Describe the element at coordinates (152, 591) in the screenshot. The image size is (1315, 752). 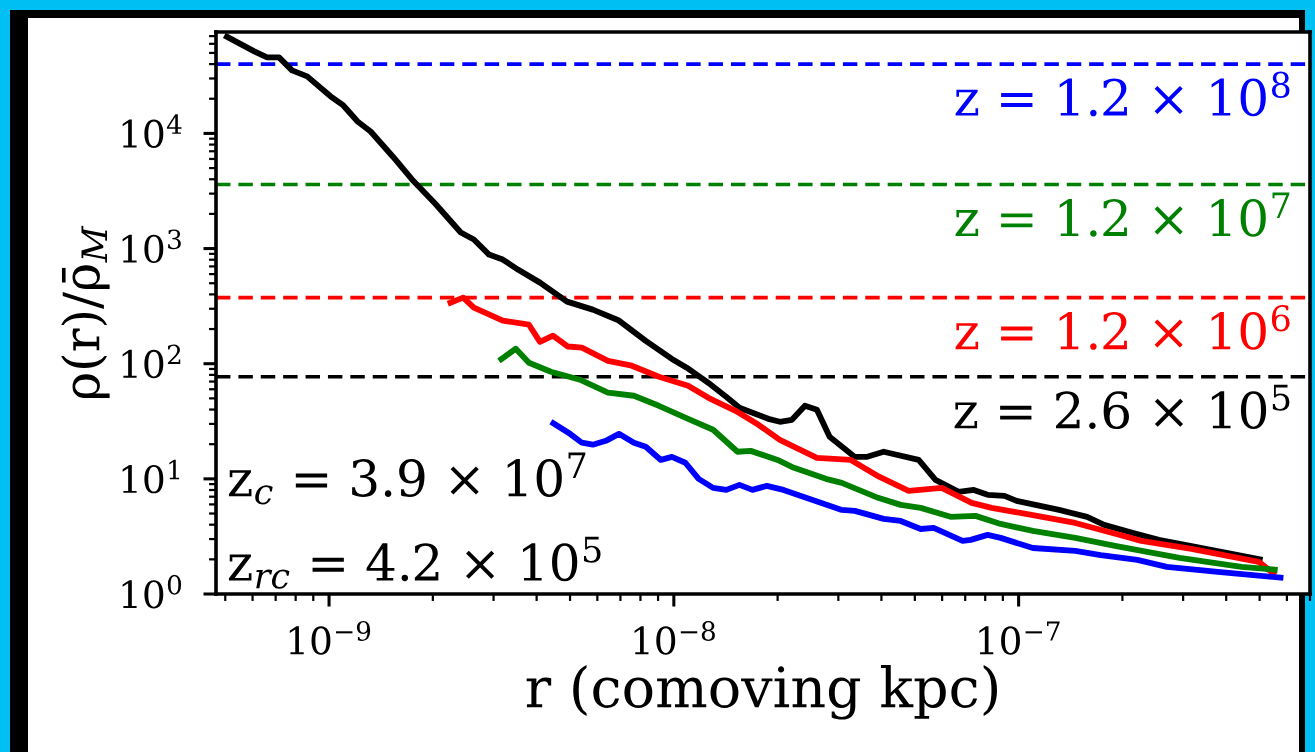
I see `y-tick-label: 10$^{0}$` at that location.